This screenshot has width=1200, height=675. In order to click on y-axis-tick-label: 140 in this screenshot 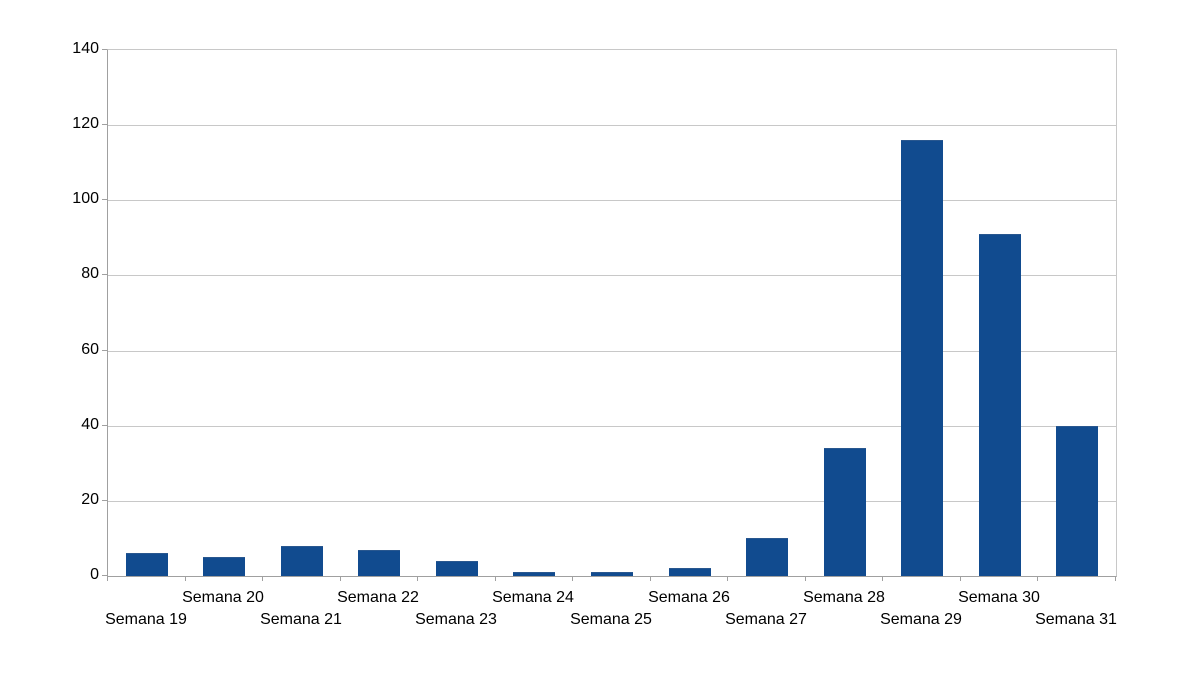, I will do `click(85, 48)`.